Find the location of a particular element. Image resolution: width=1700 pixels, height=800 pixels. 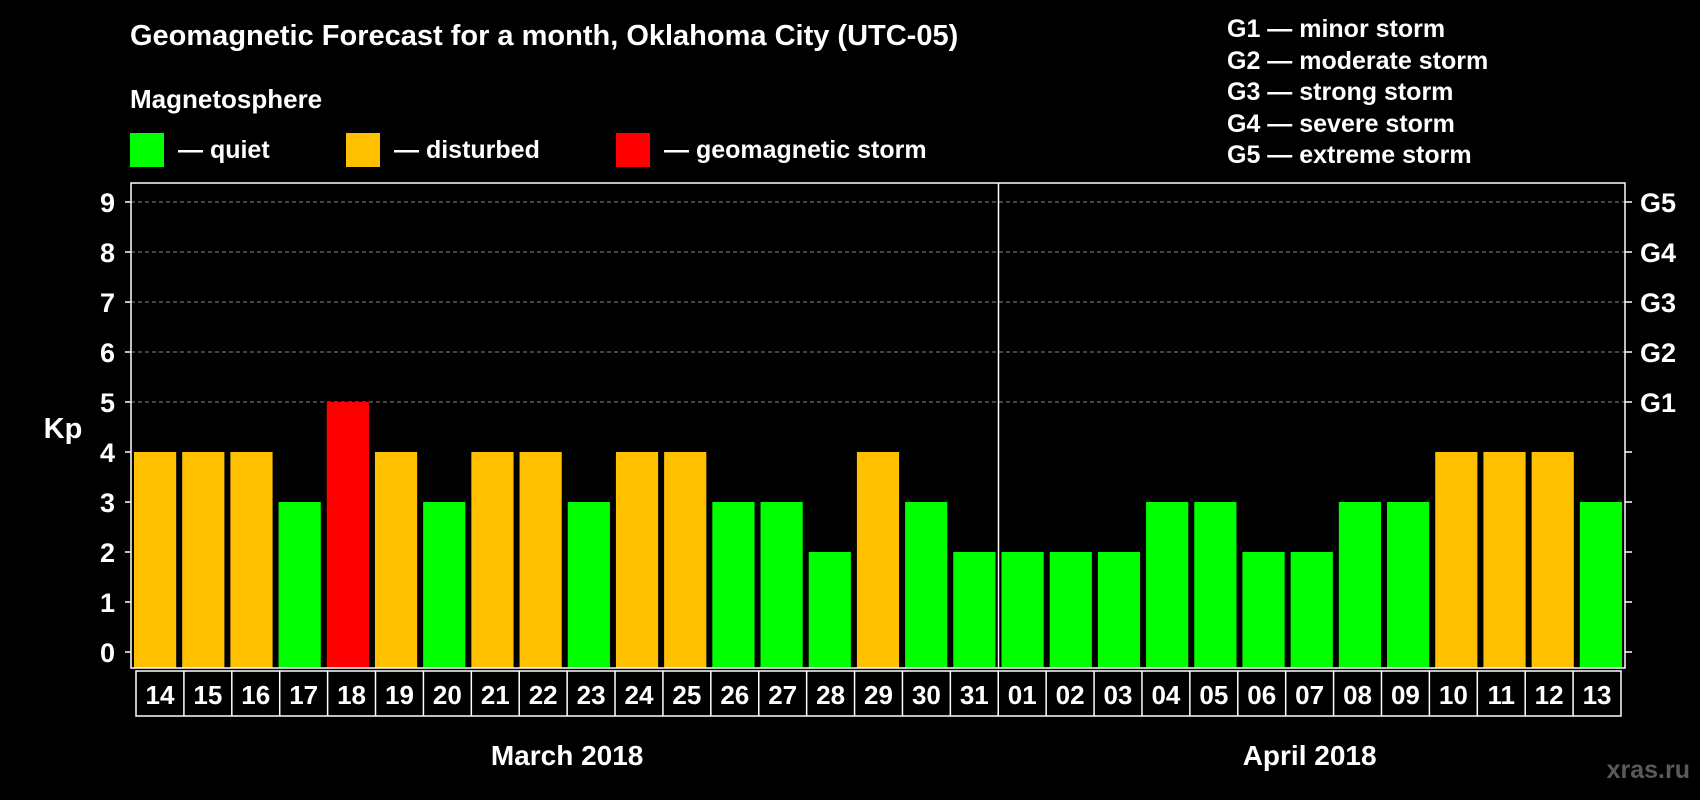

right-axis-label-g2: G2 is located at coordinates (1658, 353).